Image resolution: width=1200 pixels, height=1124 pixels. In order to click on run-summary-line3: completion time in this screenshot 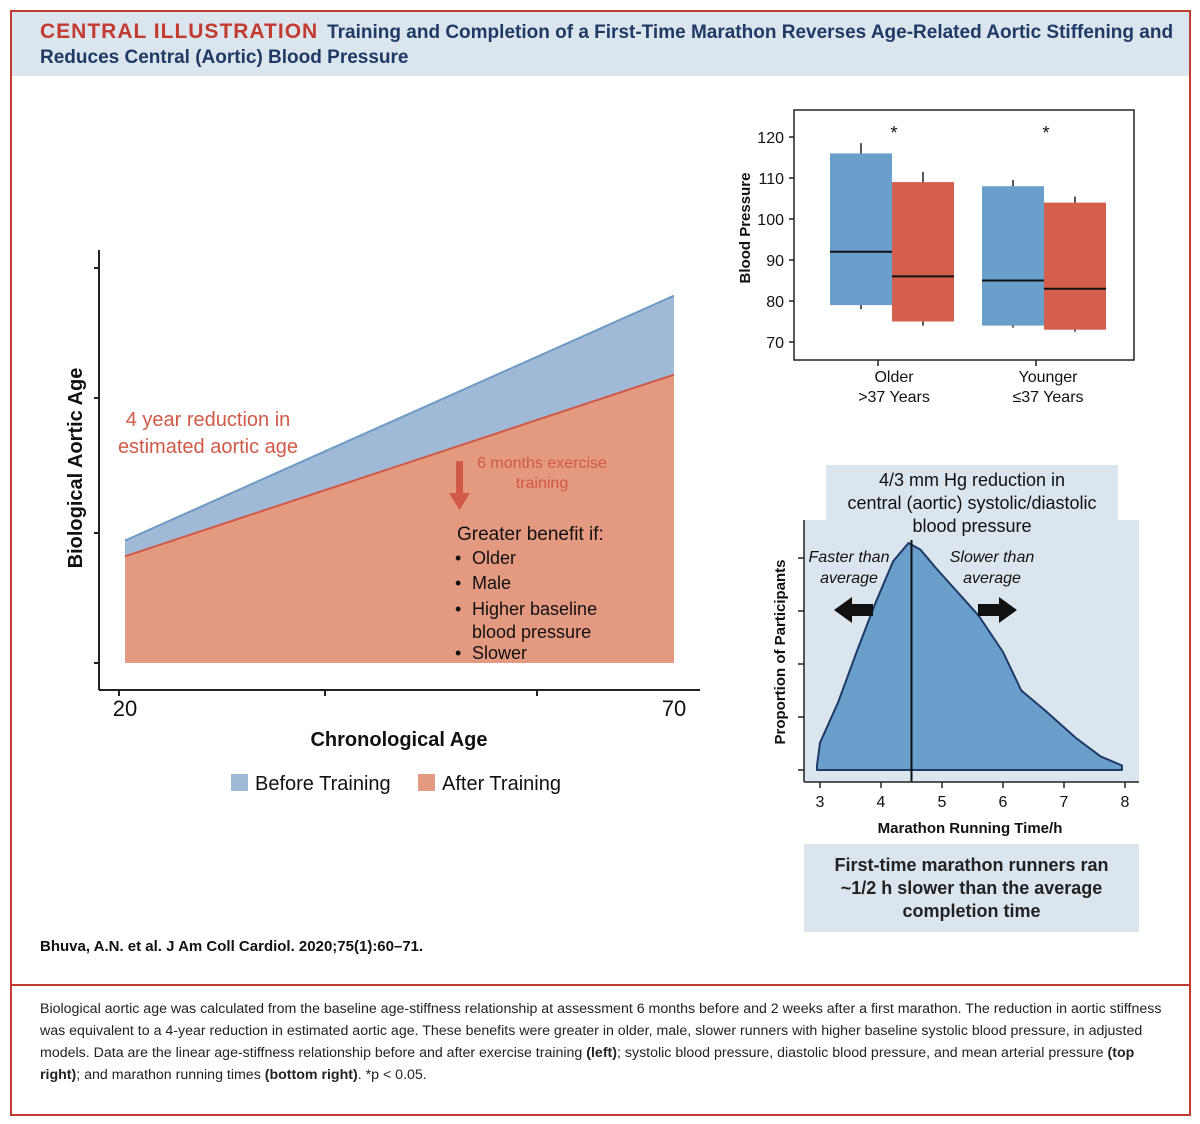, I will do `click(971, 911)`.